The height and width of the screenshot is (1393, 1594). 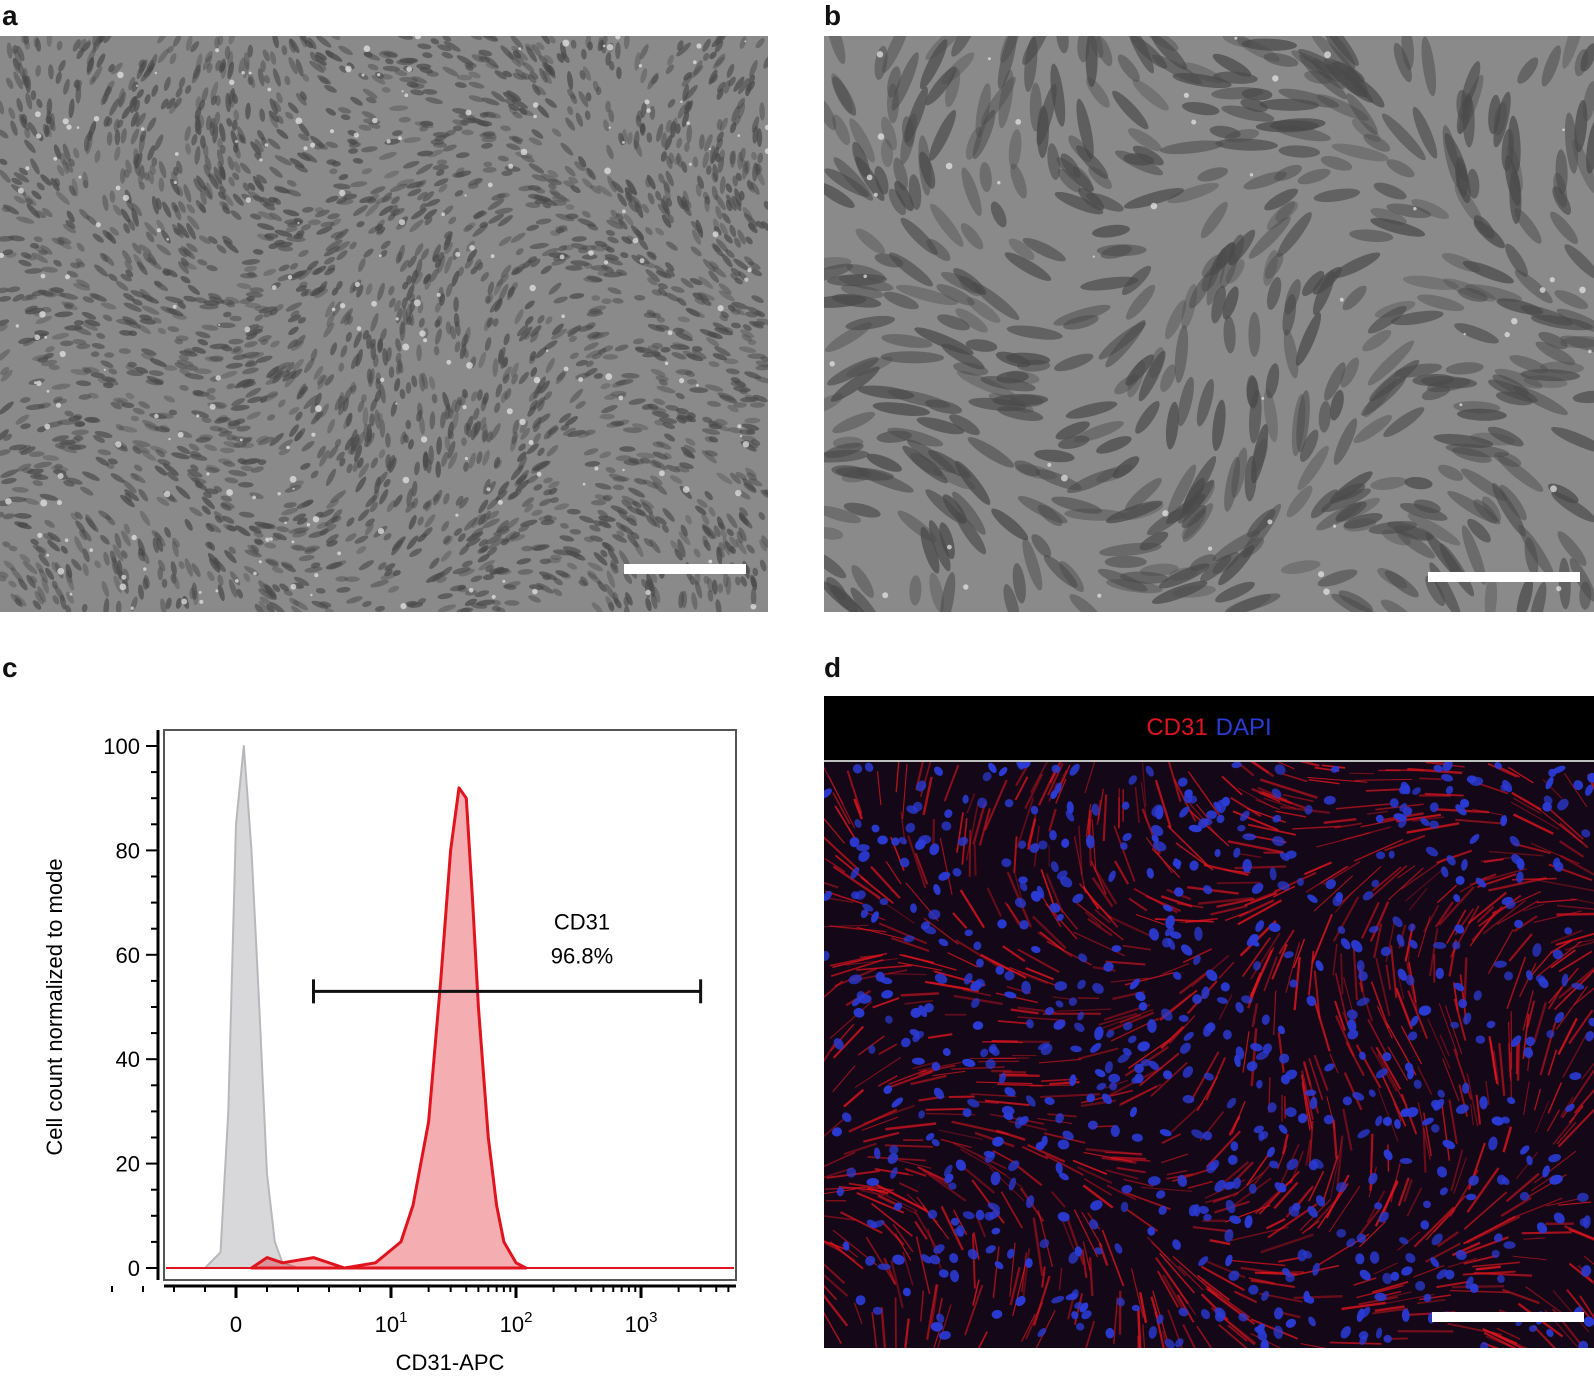 What do you see at coordinates (54, 1006) in the screenshot?
I see `y-axis-label: Cell count normalized to mode` at bounding box center [54, 1006].